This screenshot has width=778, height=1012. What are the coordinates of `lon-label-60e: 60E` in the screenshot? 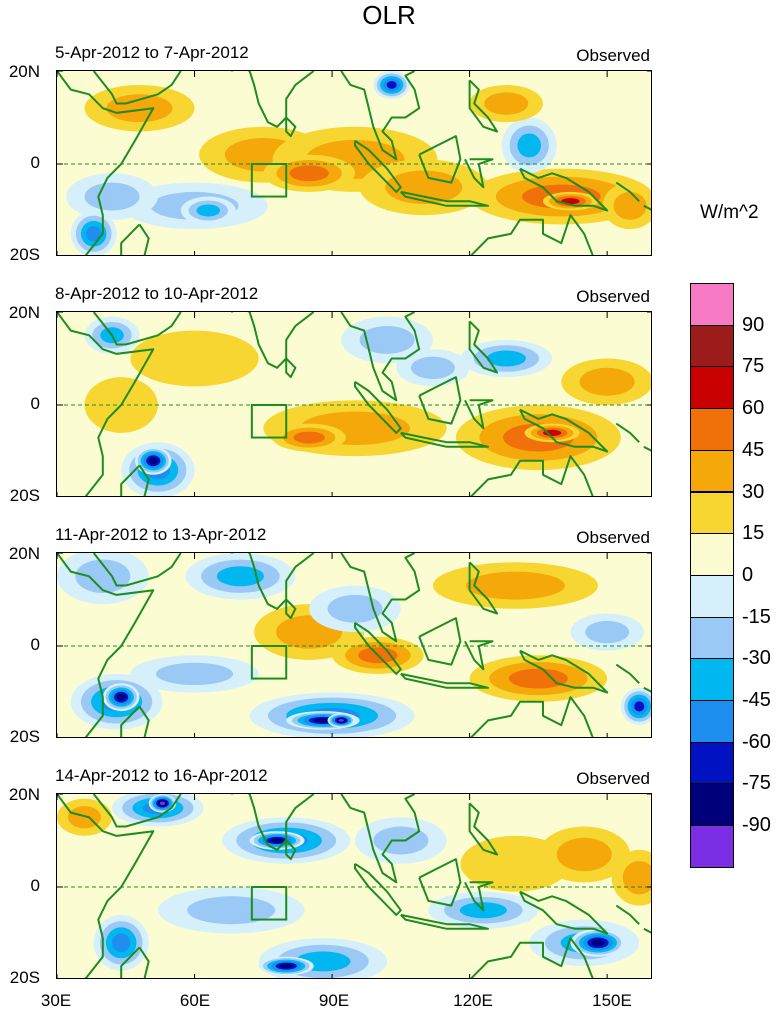 It's located at (195, 1000).